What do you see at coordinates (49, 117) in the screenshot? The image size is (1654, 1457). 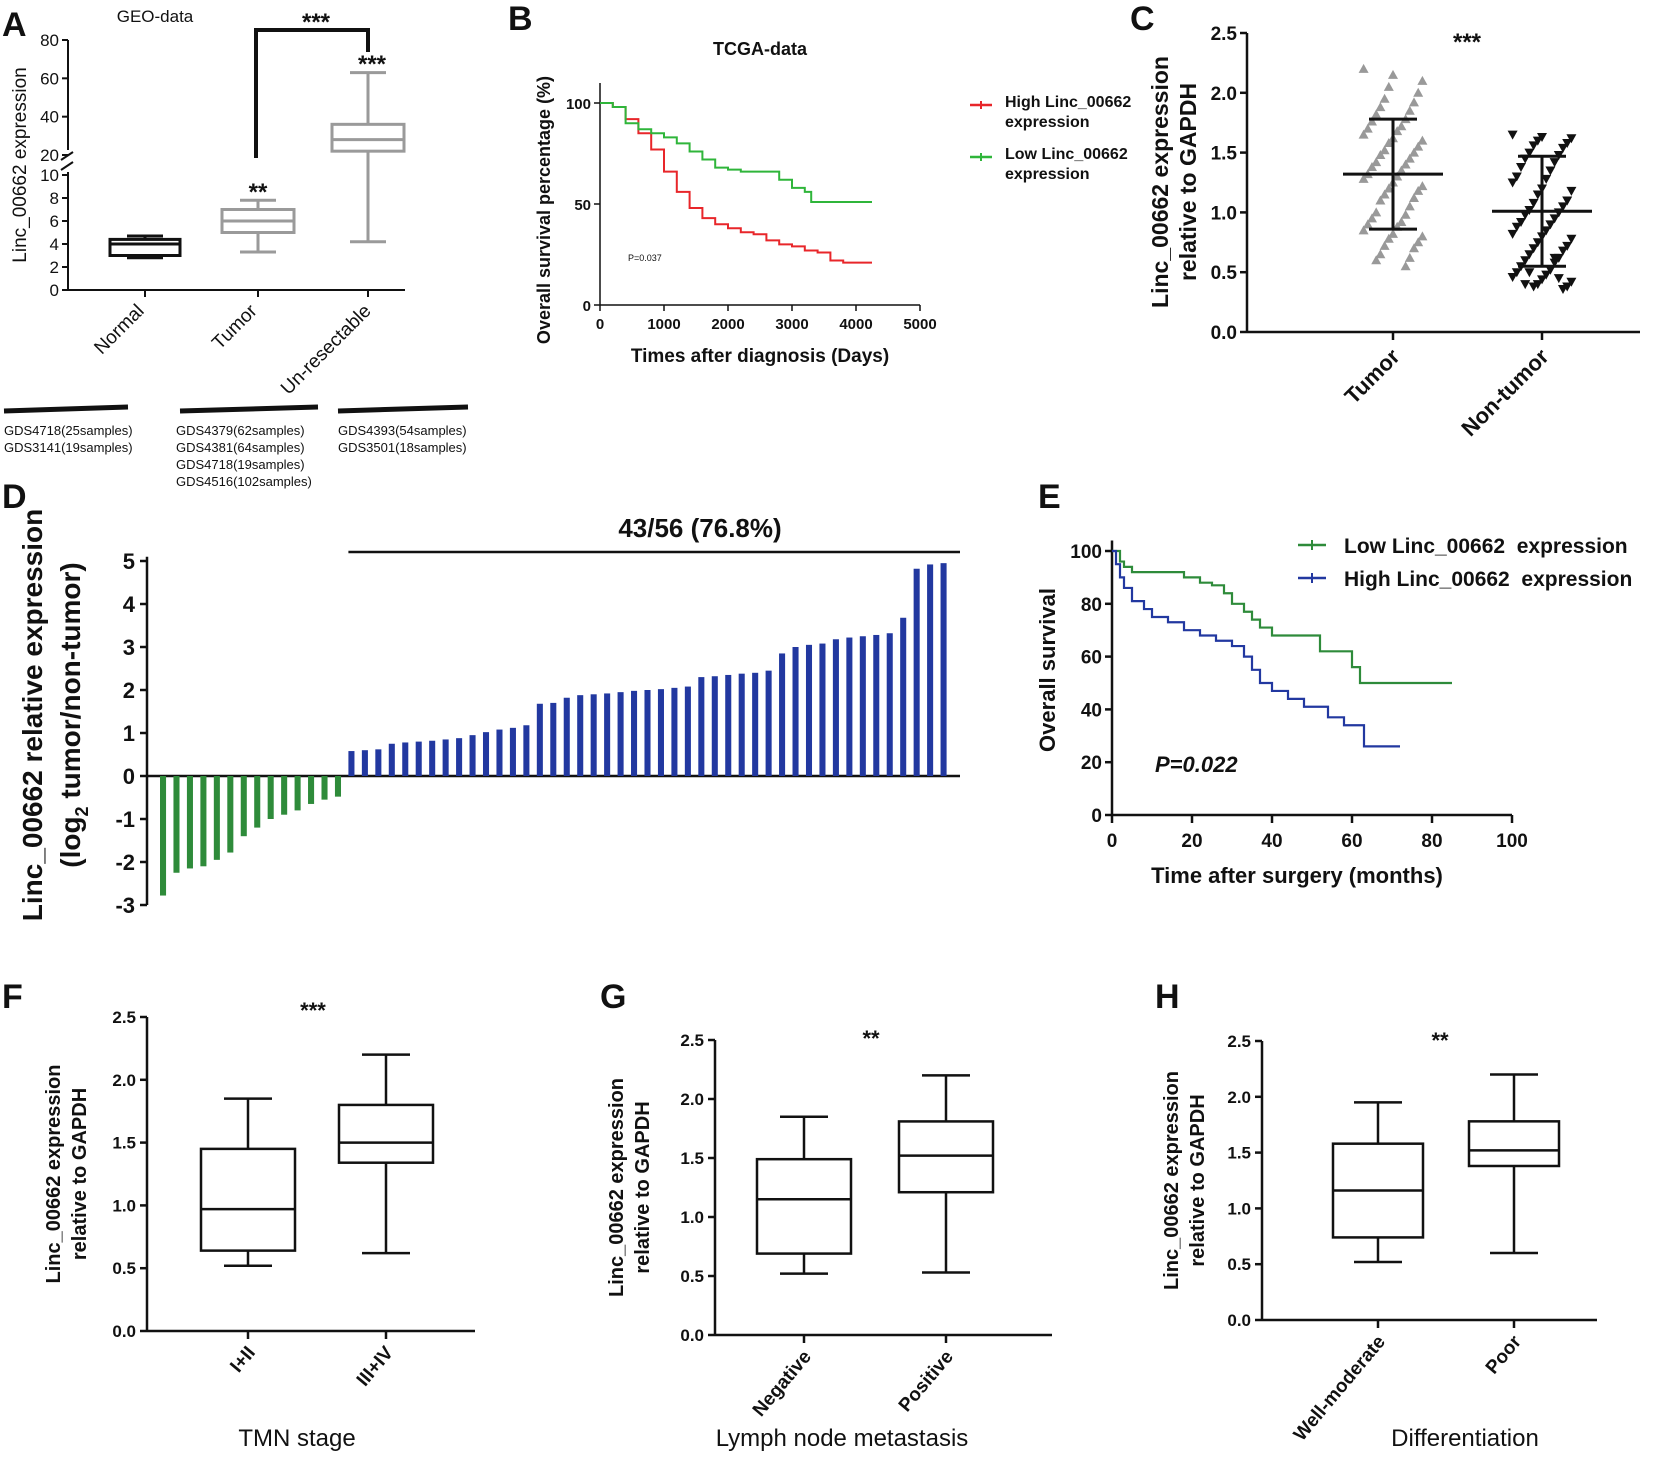 I see `y-tick-label: 40` at bounding box center [49, 117].